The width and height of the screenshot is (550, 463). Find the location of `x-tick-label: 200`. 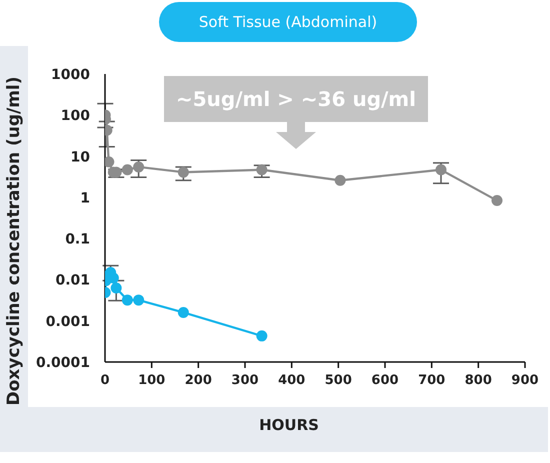

x-tick-label: 200 is located at coordinates (198, 380).